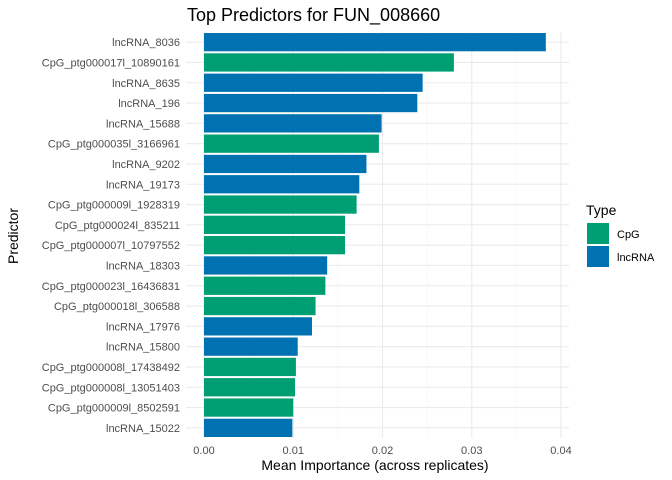 The width and height of the screenshot is (672, 480). I want to click on legend-label: CpG, so click(628, 235).